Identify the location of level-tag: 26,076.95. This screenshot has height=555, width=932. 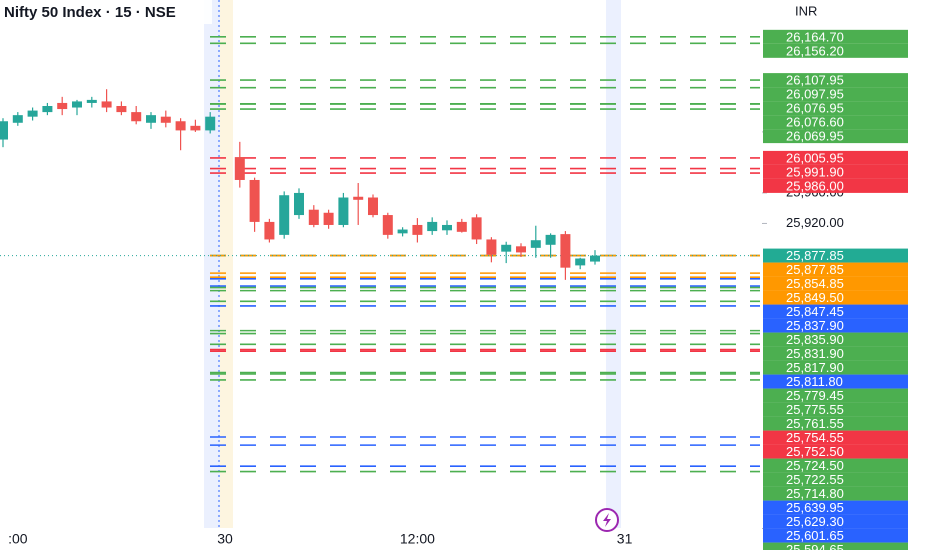
(835, 108).